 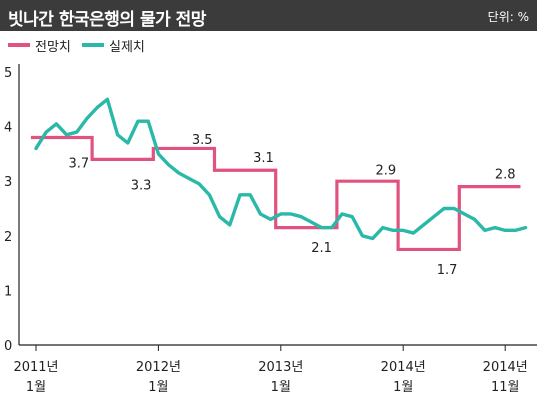 What do you see at coordinates (280, 367) in the screenshot?
I see `x-tick-label-year: 2013년` at bounding box center [280, 367].